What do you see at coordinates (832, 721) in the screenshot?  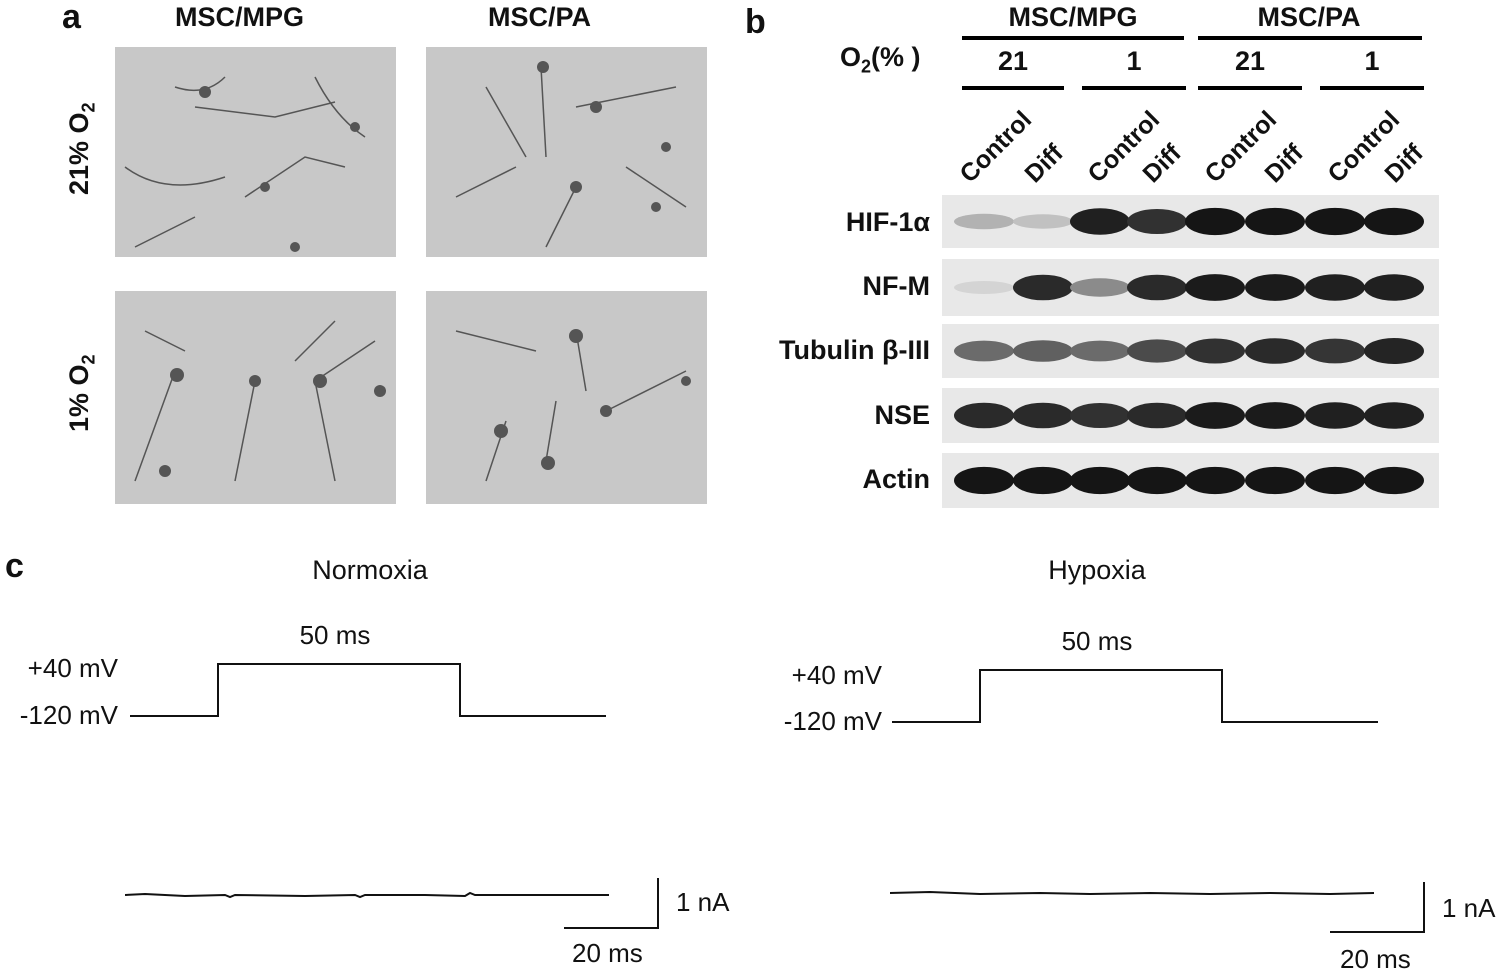 I see `step-low-hypoxia: -120 mV` at bounding box center [832, 721].